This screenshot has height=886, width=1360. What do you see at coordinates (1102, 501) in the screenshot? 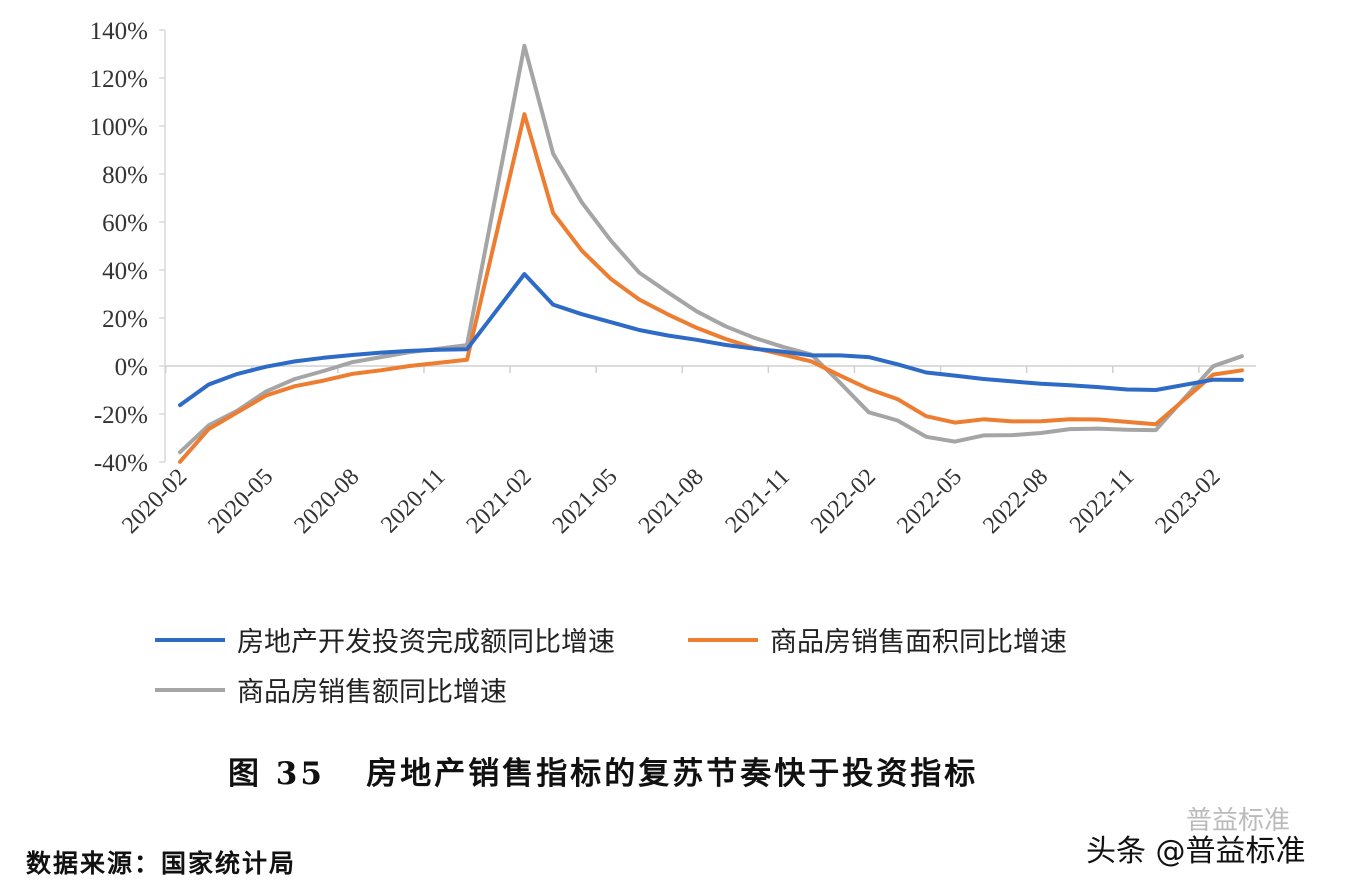
I see `x-tick-label: 2022-11` at bounding box center [1102, 501].